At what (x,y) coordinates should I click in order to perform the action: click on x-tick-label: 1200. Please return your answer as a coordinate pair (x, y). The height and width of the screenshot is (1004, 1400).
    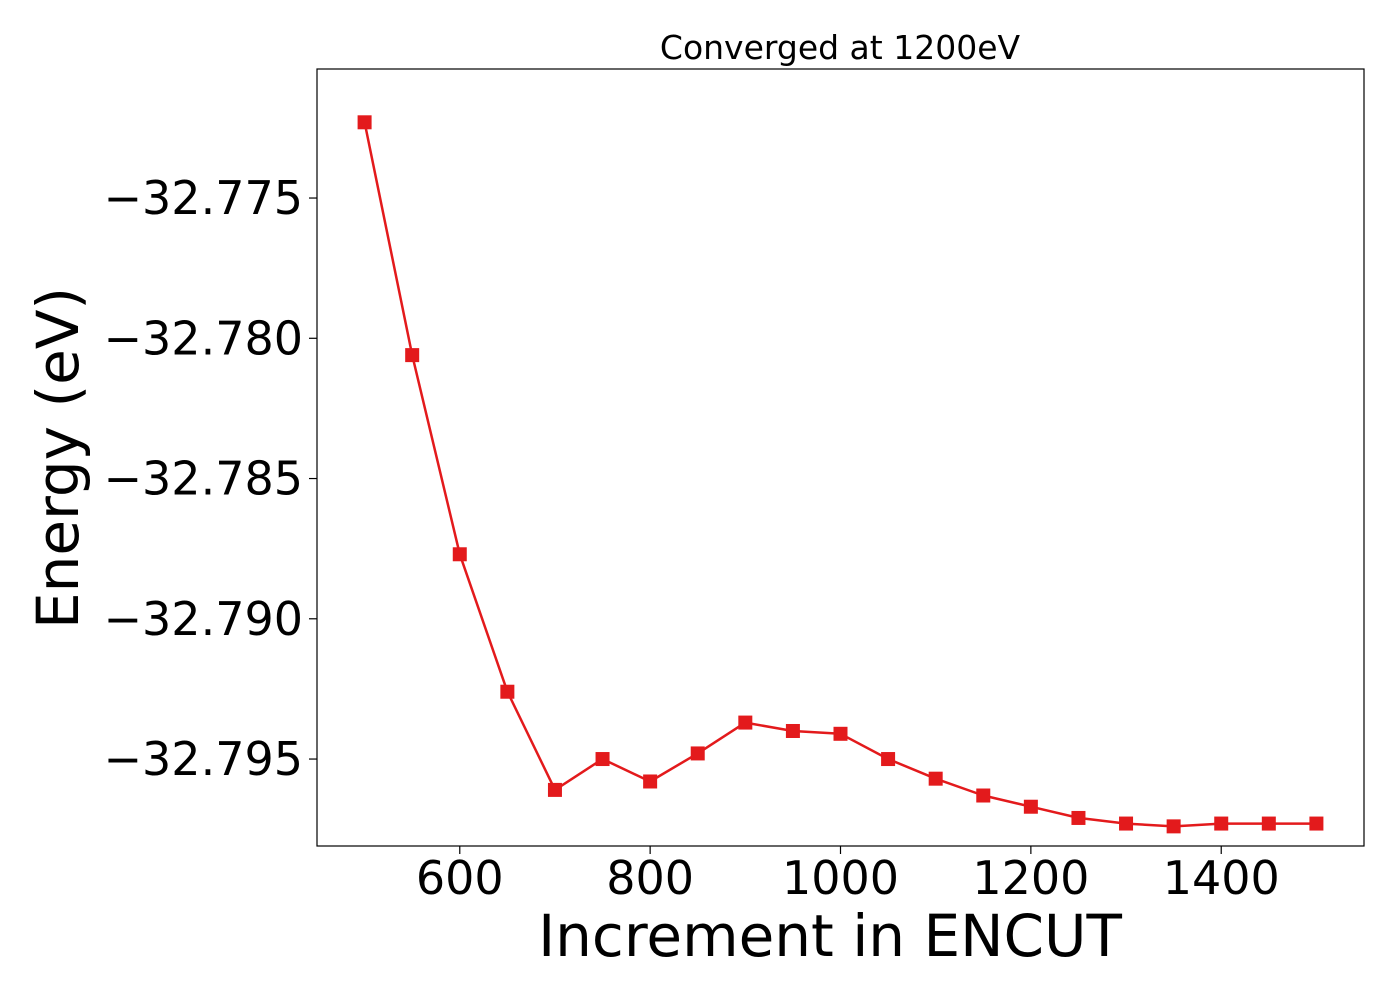
    Looking at the image, I should click on (1030, 878).